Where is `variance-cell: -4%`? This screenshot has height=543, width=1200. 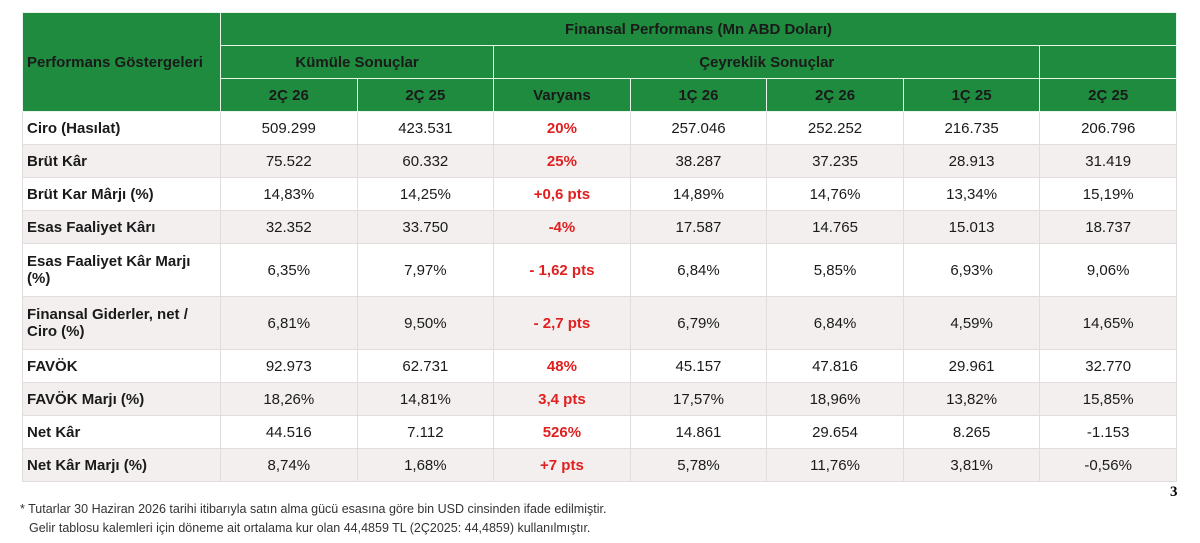 variance-cell: -4% is located at coordinates (562, 227).